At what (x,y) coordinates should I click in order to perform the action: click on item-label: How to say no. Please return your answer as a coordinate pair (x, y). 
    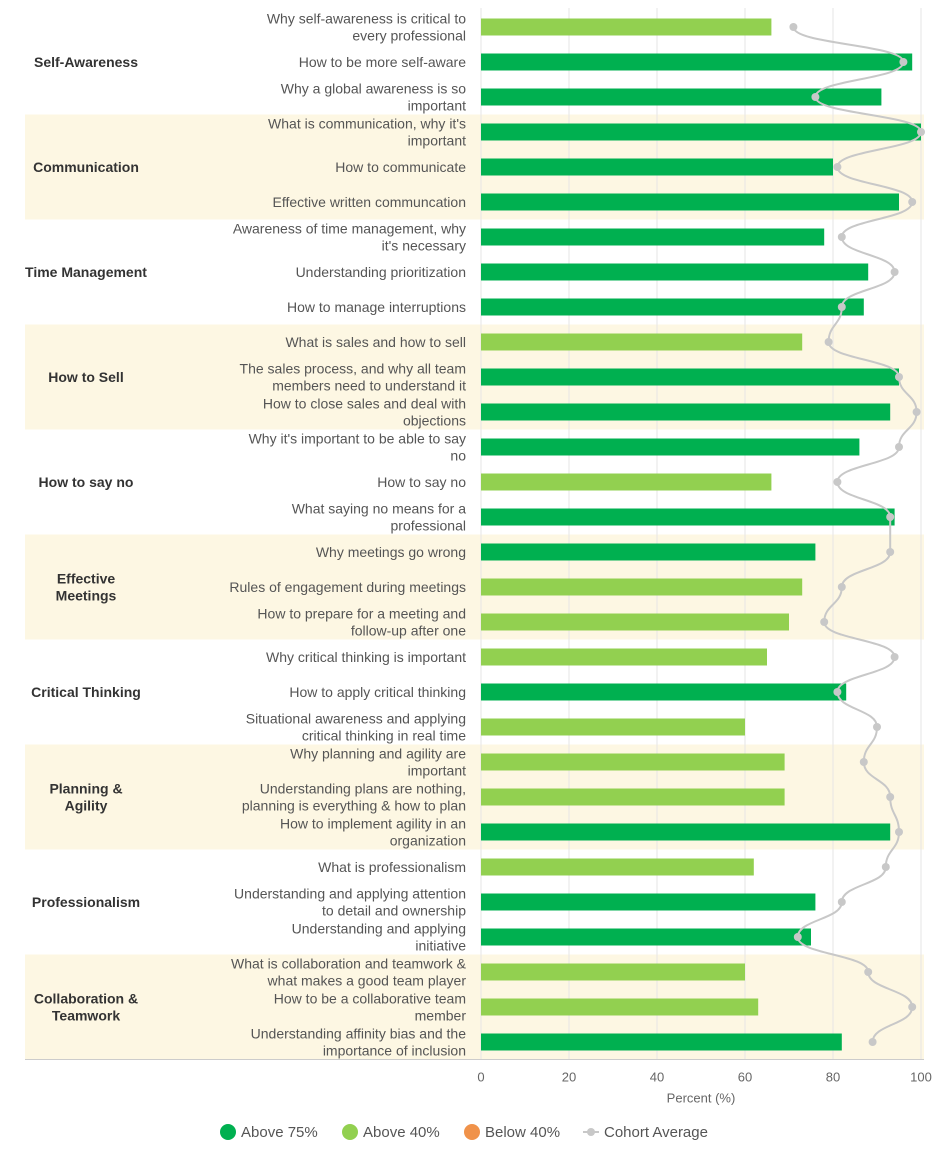
    Looking at the image, I should click on (421, 482).